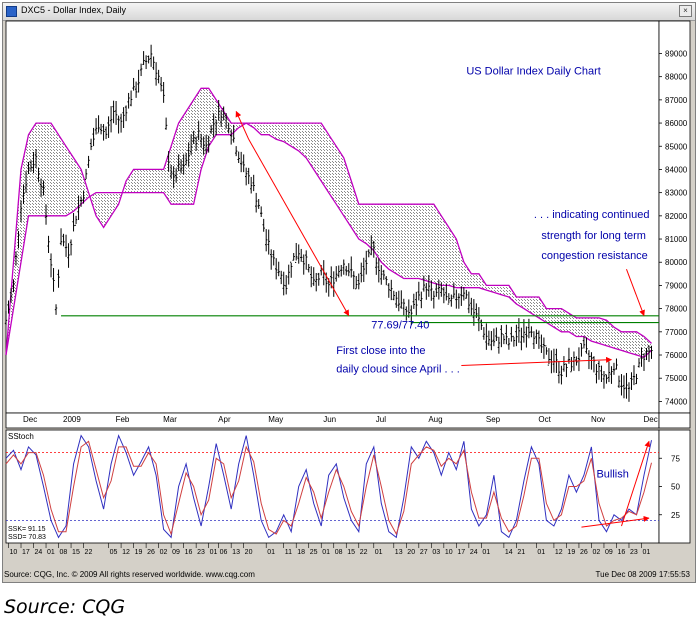 This screenshot has height=625, width=700. Describe the element at coordinates (114, 552) in the screenshot. I see `day-label: 05` at that location.